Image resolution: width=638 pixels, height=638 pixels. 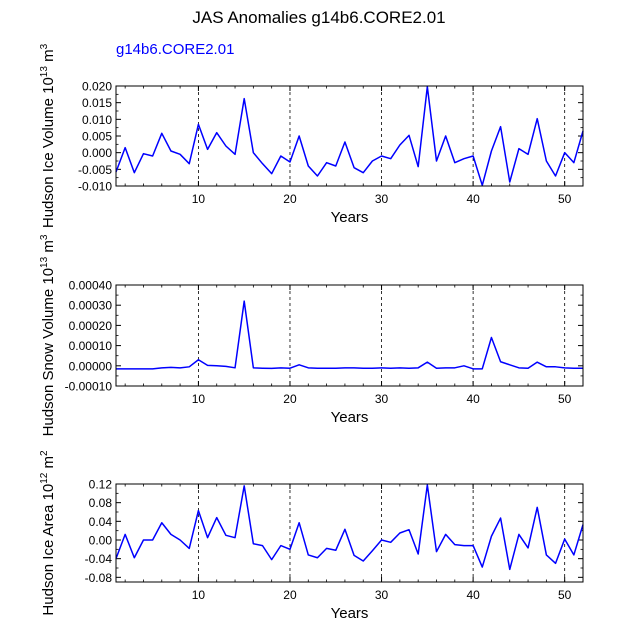 I want to click on y-tick-label: 0.00010, so click(x=91, y=346).